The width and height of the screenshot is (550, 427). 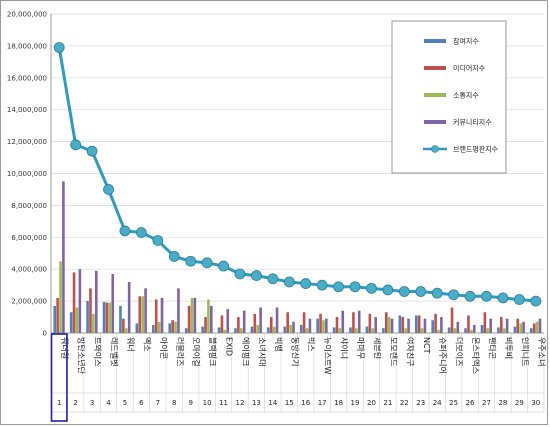 What do you see at coordinates (460, 351) in the screenshot?
I see `category-label: 더보이즈` at bounding box center [460, 351].